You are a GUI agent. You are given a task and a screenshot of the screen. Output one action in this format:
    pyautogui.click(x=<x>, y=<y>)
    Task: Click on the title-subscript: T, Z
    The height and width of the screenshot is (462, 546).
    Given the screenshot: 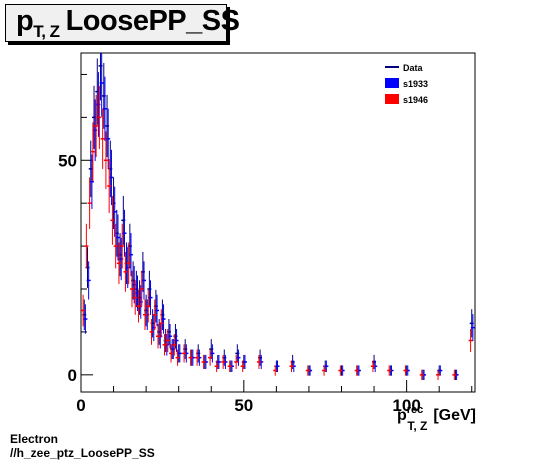 What is the action you would take?
    pyautogui.click(x=46, y=31)
    